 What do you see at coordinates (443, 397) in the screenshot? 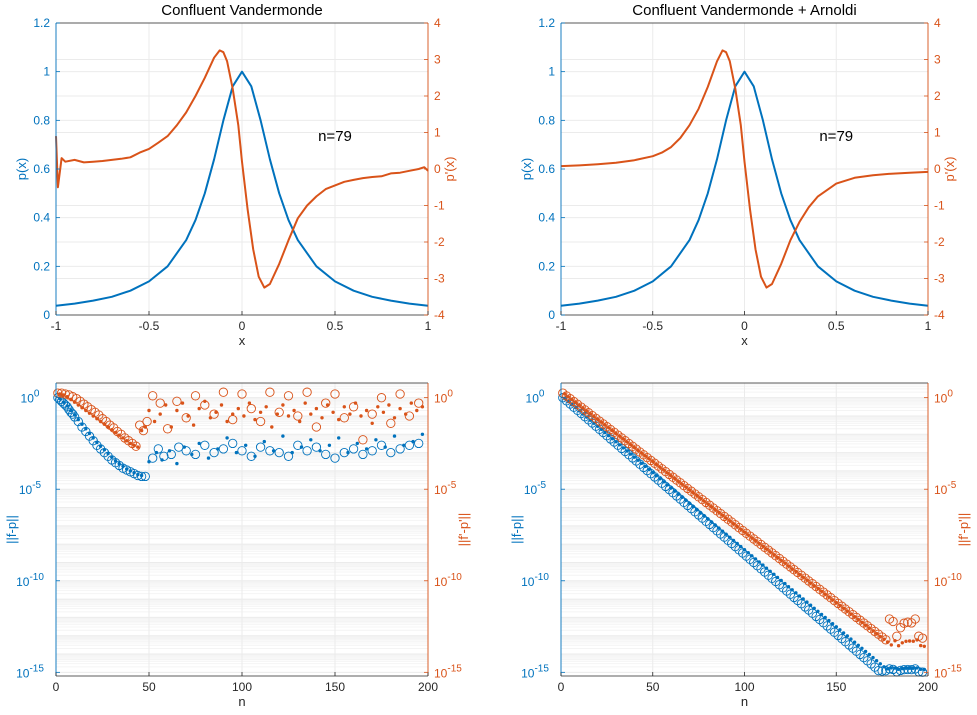
I see `y-tick-label-right: 100` at bounding box center [443, 397].